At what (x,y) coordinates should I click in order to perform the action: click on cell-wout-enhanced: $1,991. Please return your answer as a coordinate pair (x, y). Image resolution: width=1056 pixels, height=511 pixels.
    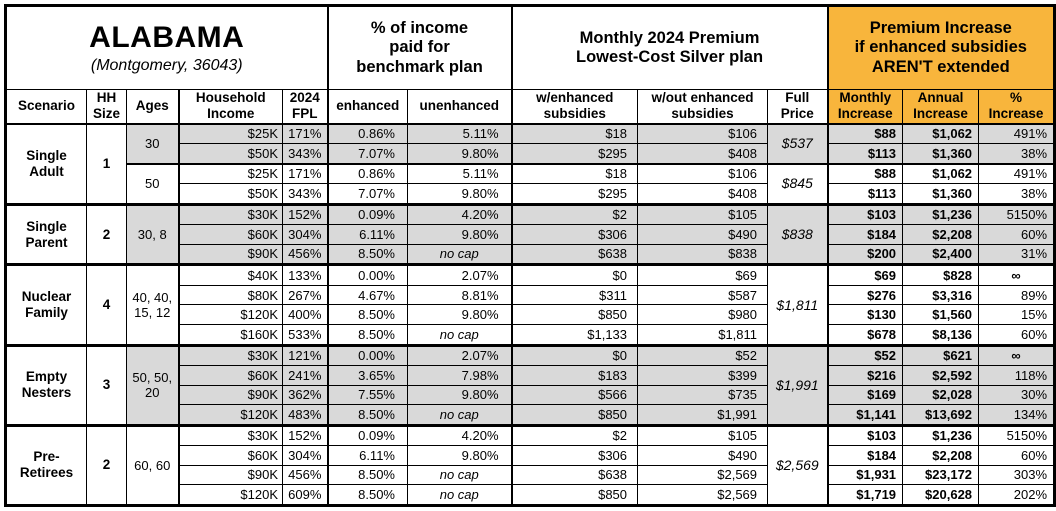
    Looking at the image, I should click on (703, 415).